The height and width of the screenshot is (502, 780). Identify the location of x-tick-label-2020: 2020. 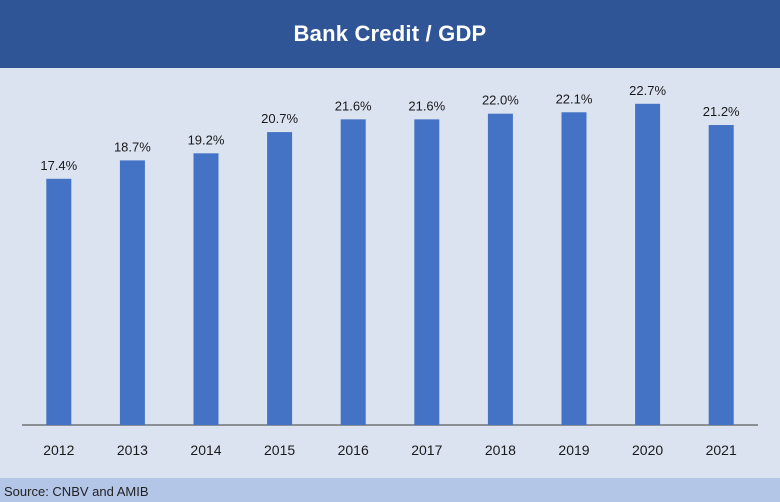
(647, 450).